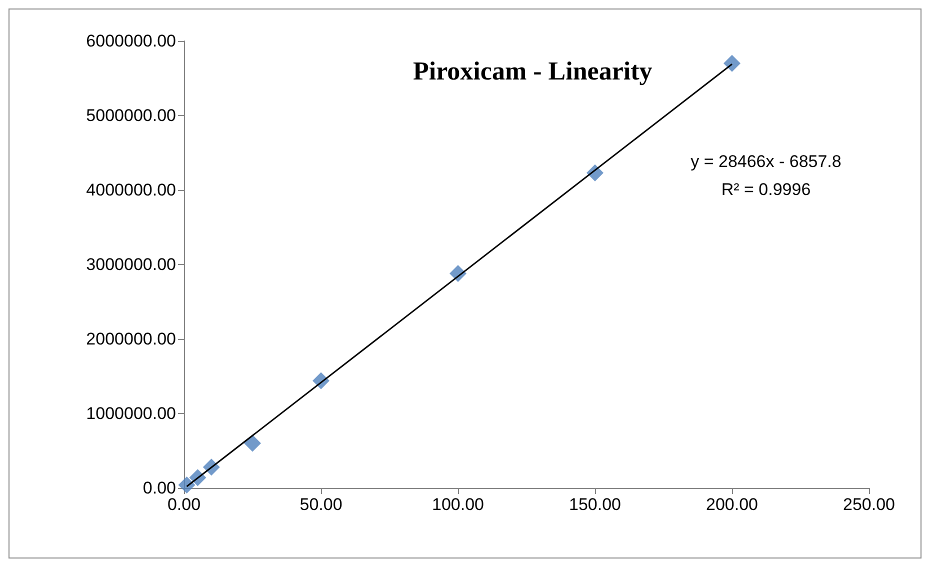  Describe the element at coordinates (869, 504) in the screenshot. I see `x-tick-label: 250.00` at that location.